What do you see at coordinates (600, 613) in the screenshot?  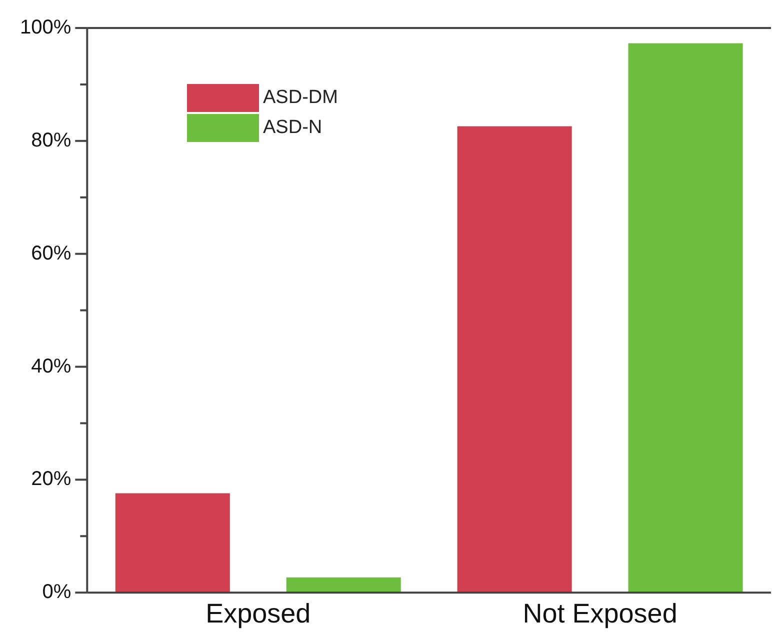 I see `x-tick-label: Not Exposed` at bounding box center [600, 613].